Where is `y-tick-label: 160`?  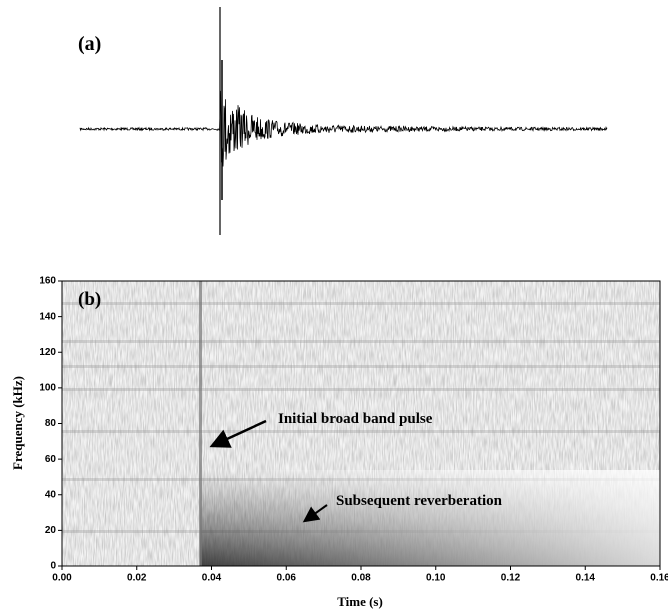
y-tick-label: 160 is located at coordinates (47, 281).